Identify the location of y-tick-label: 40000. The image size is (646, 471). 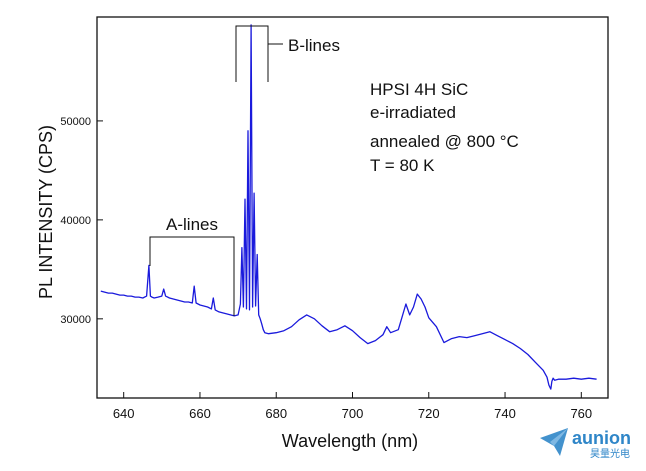
(75, 221).